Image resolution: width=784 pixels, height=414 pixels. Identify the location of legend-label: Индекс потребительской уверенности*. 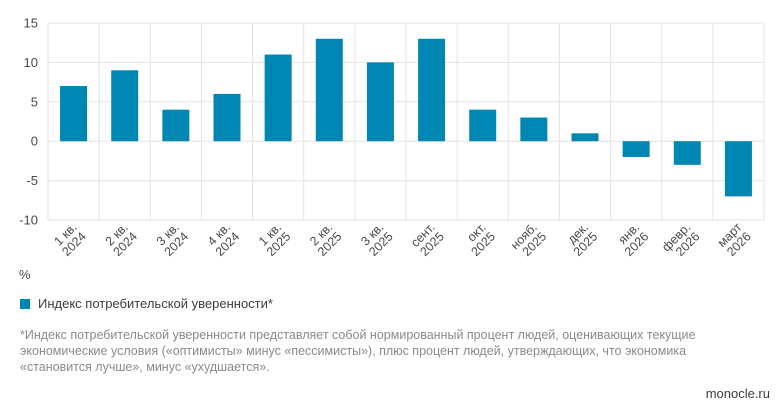
(155, 303).